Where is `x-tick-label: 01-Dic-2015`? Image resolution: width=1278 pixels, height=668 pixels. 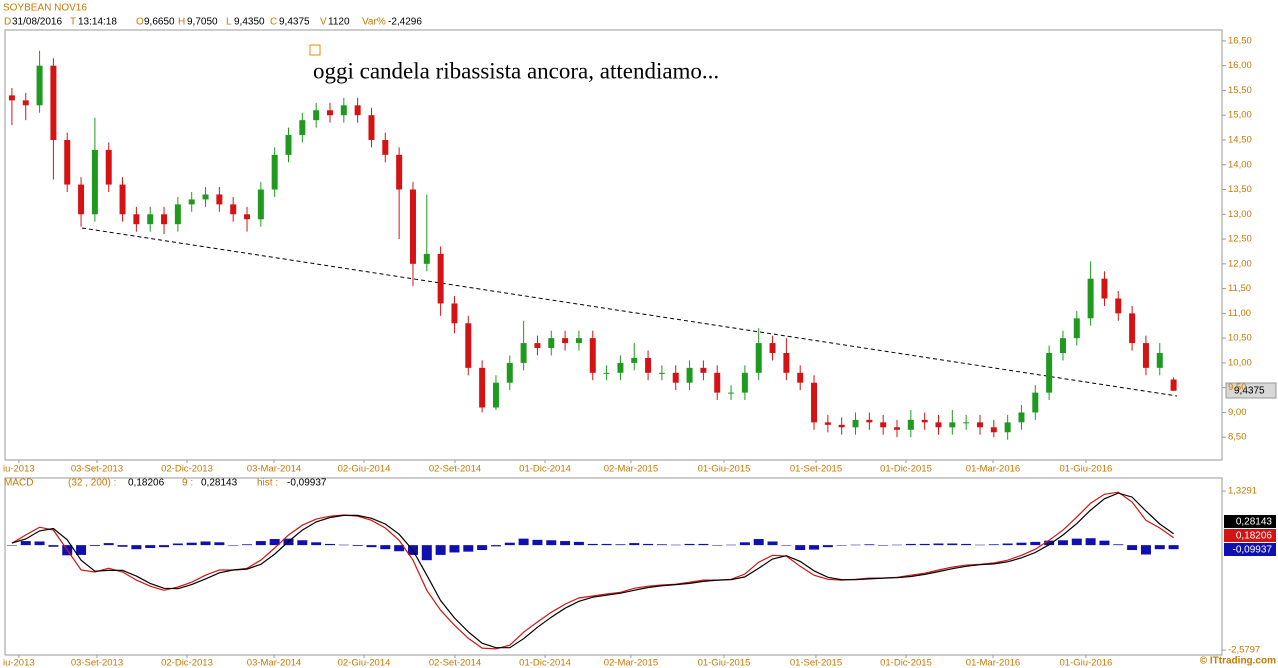 x-tick-label: 01-Dic-2015 is located at coordinates (906, 663).